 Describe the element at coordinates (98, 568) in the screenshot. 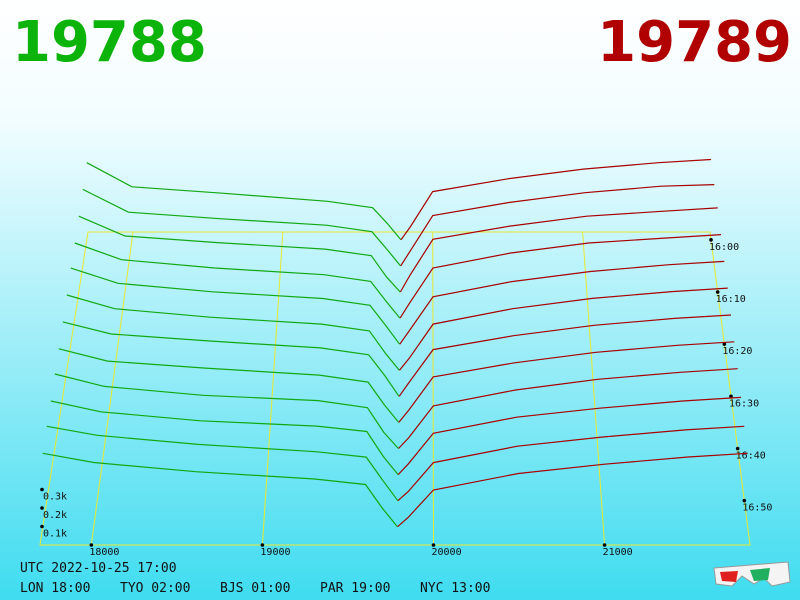

I see `utc-clock: UTC 2022-10-25 17:00` at that location.